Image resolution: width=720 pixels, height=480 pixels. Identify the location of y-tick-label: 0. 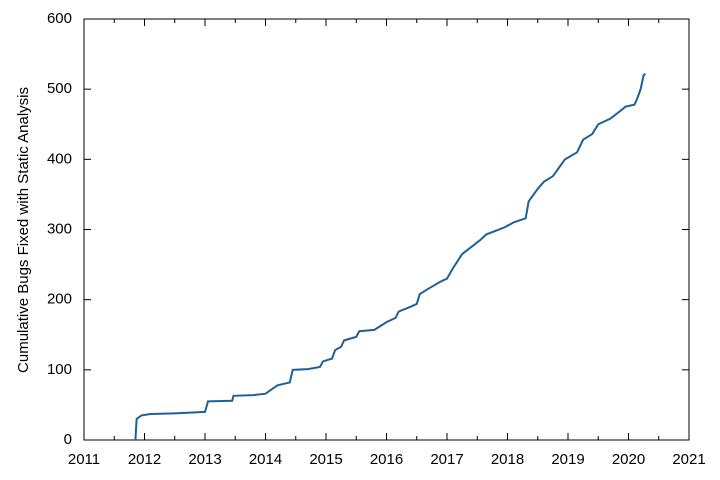
(68, 439).